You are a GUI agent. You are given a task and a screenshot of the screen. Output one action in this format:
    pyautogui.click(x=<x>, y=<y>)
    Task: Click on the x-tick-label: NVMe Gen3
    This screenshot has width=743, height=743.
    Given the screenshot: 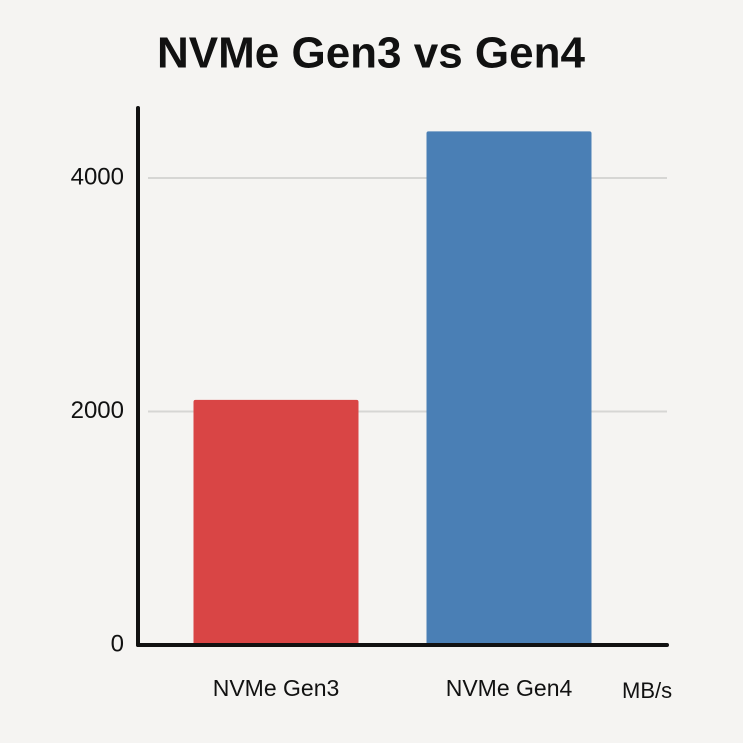 What is the action you would take?
    pyautogui.click(x=276, y=688)
    